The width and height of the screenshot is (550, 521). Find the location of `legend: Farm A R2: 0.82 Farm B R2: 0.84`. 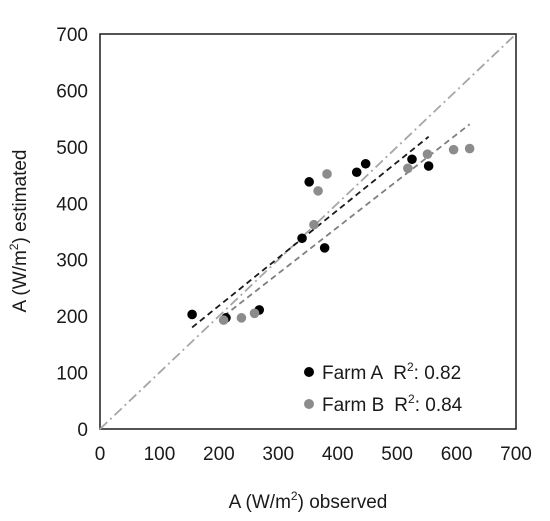

legend: Farm A R2: 0.82 Farm B R2: 0.84 is located at coordinates (383, 388).